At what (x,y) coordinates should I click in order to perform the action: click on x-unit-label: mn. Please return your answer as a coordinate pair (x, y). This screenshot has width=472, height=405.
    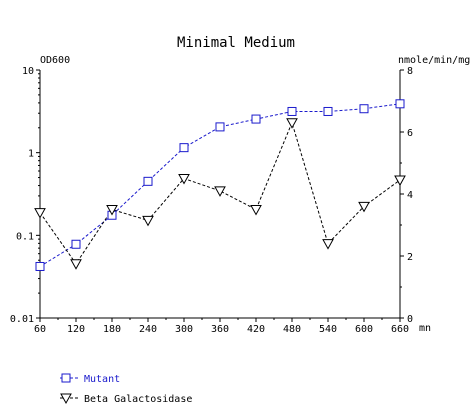
    Looking at the image, I should click on (425, 328).